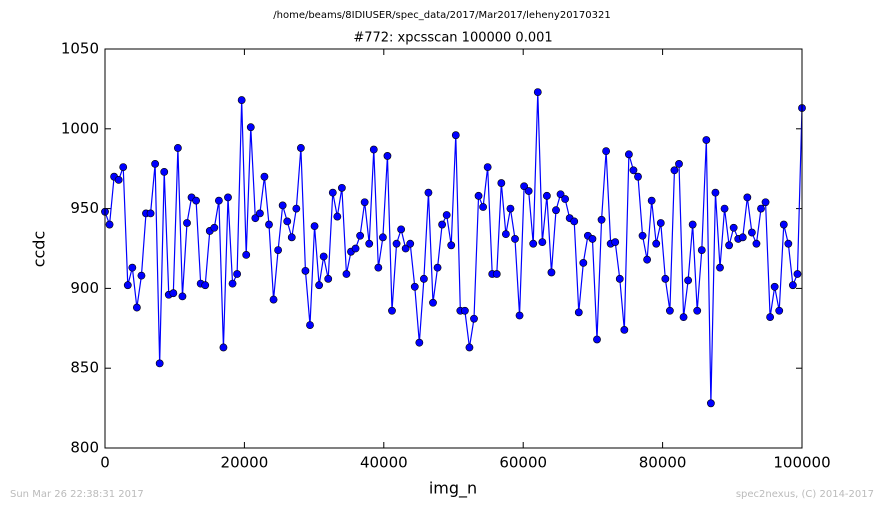 Image resolution: width=884 pixels, height=509 pixels. I want to click on y-tick-label: 850, so click(84, 368).